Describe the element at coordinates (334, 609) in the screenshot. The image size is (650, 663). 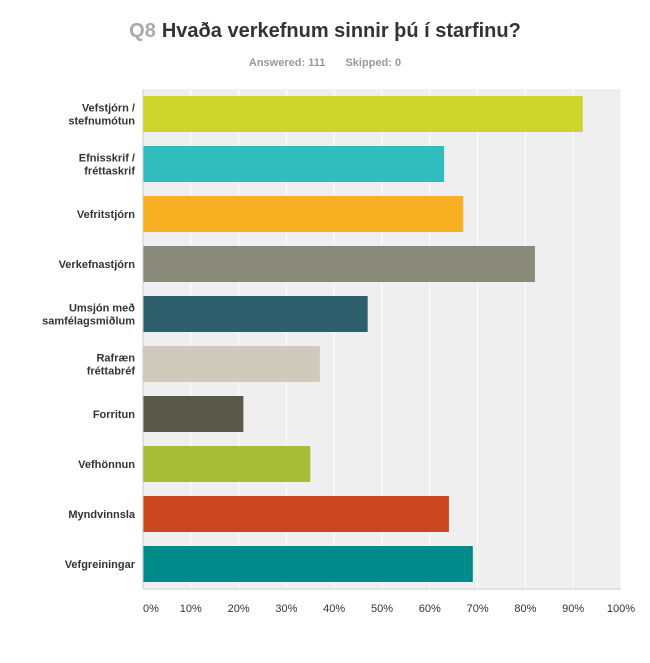
I see `x-tick-label: 40%` at that location.